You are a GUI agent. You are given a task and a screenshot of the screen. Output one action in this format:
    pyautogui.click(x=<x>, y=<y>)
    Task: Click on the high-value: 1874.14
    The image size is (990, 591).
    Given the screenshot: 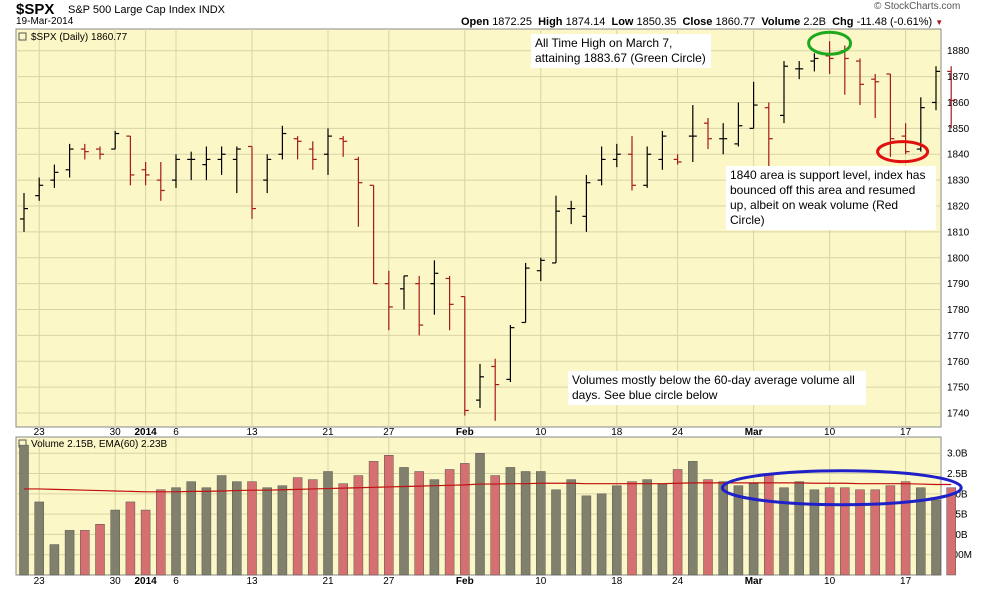 What is the action you would take?
    pyautogui.click(x=585, y=22)
    